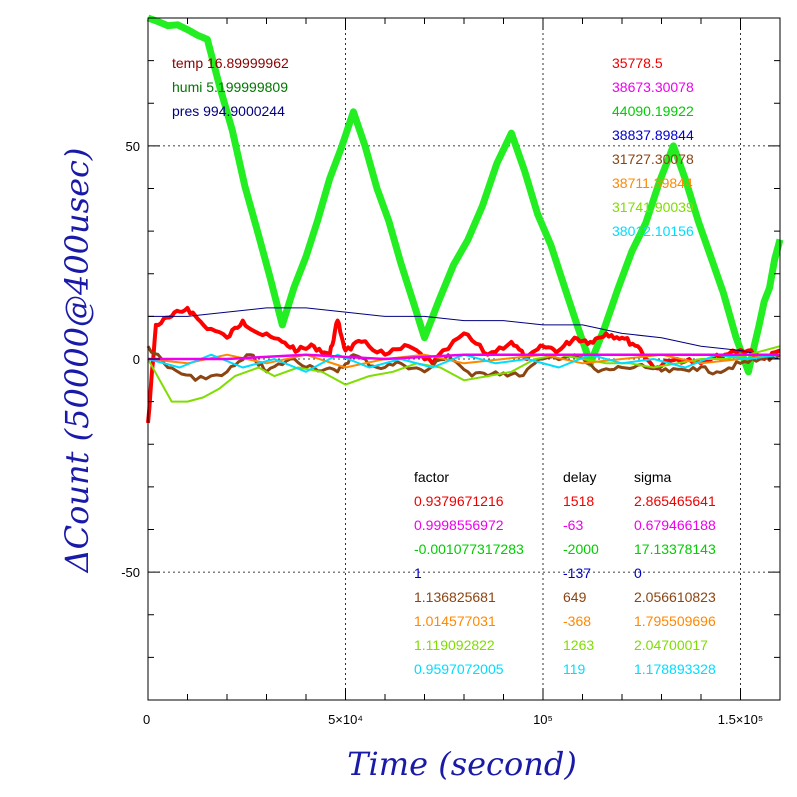  What do you see at coordinates (581, 549) in the screenshot?
I see `fit-table-cell-delay: -2000` at bounding box center [581, 549].